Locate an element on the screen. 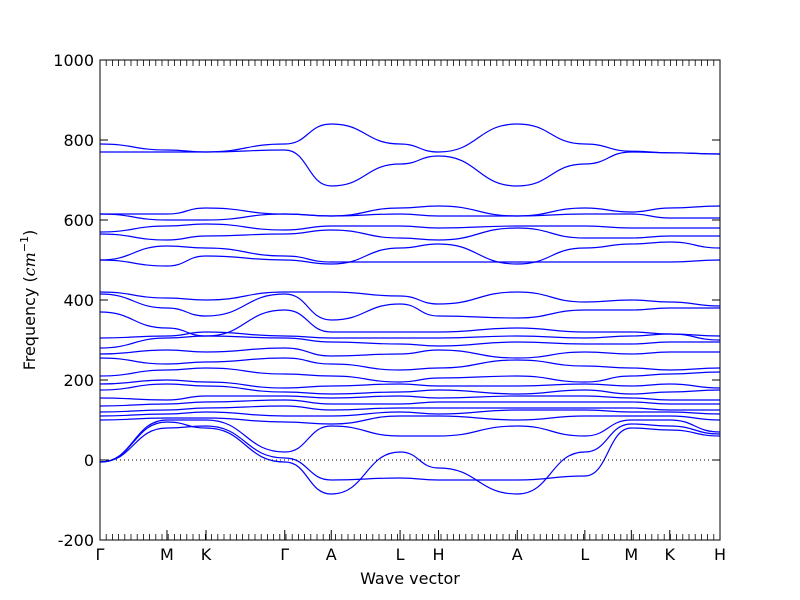 The image size is (800, 600). y-tick-label: 600 is located at coordinates (78, 220).